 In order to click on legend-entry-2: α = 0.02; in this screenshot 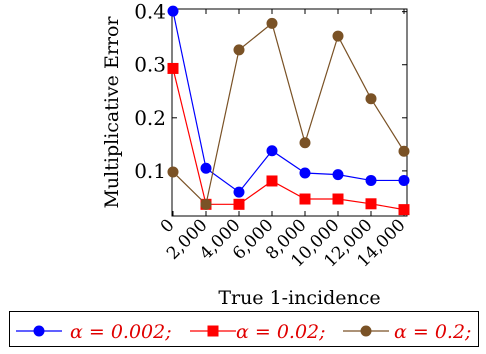, I will do `click(258, 332)`.